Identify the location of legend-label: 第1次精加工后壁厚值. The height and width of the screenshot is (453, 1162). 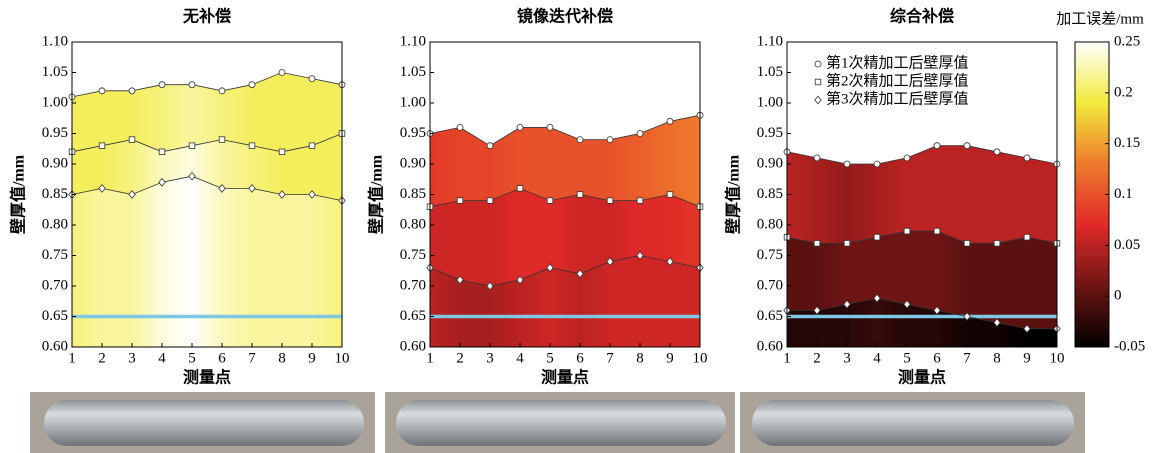
(897, 62).